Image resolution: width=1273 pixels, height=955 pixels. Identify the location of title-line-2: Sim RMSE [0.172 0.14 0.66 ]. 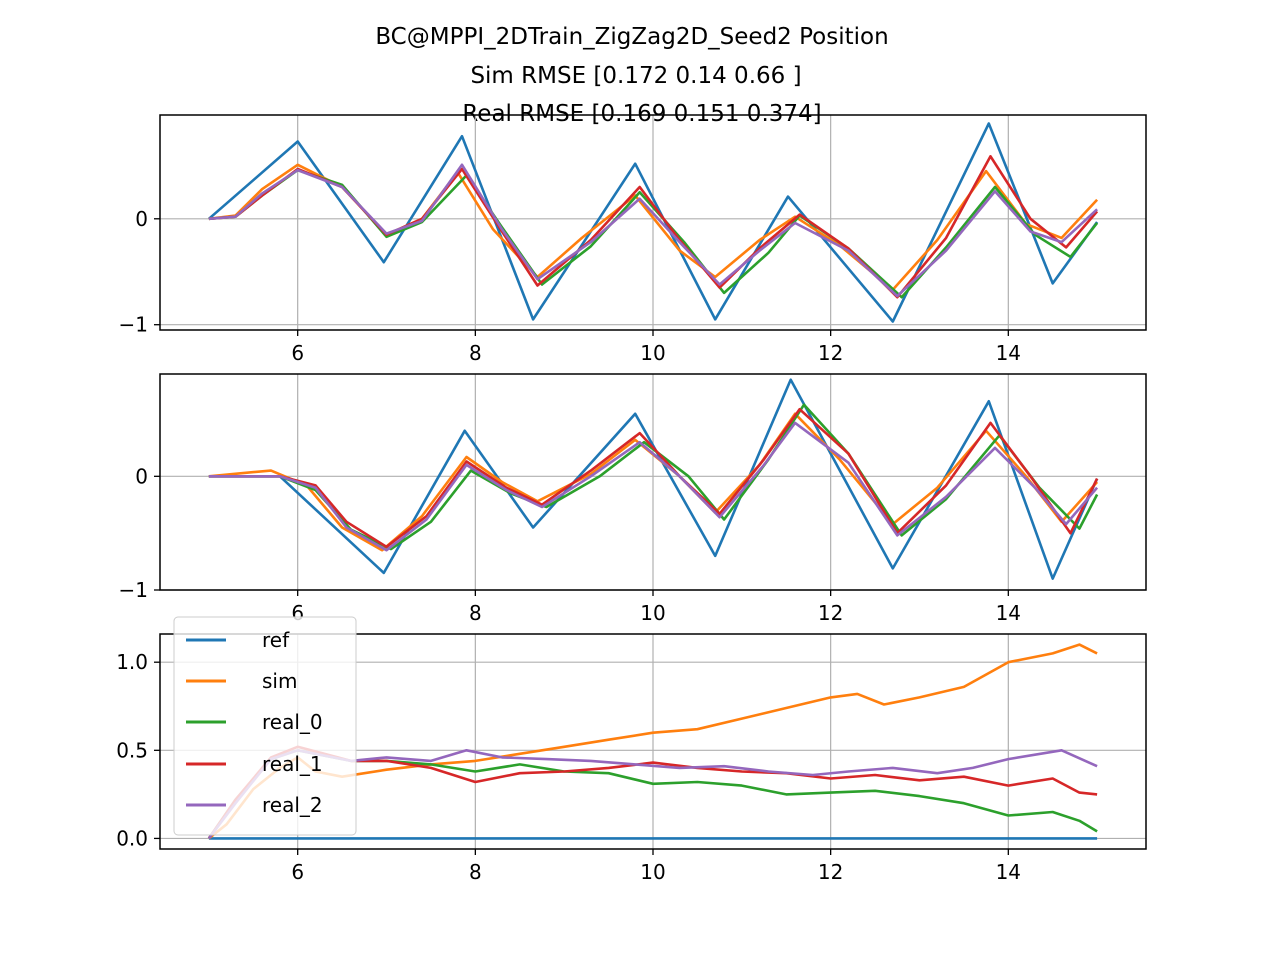
(635, 76).